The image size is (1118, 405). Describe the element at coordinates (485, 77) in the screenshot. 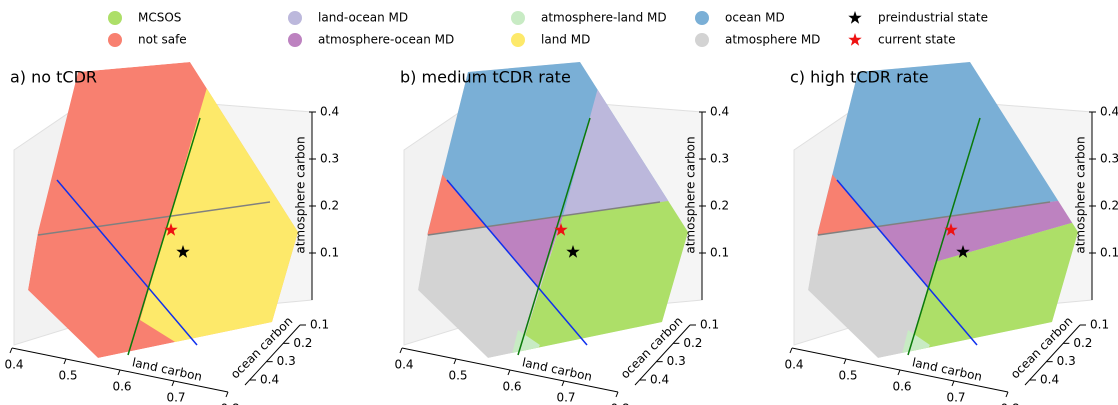

I see `panel-title: b) medium tCDR rate` at that location.